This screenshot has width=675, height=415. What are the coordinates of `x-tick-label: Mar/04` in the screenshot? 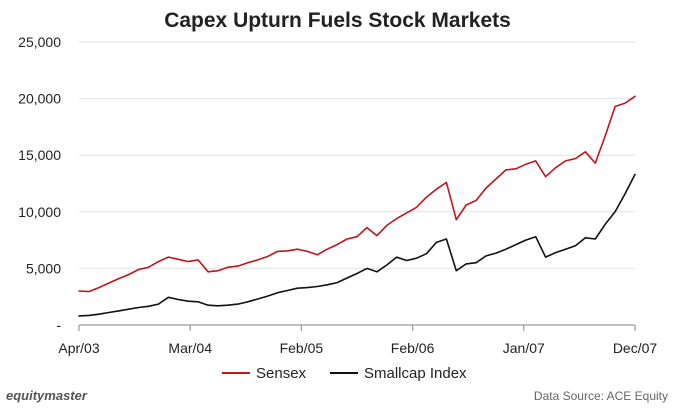 It's located at (190, 348).